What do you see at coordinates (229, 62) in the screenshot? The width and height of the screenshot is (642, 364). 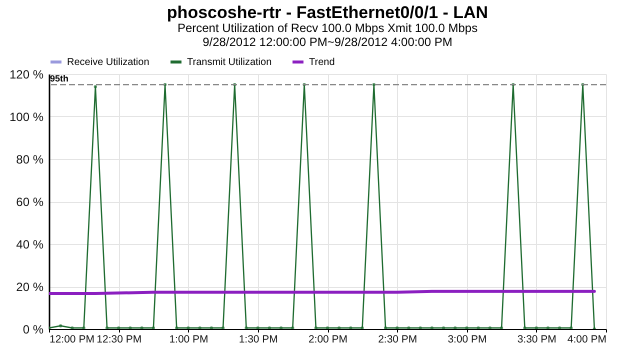 I see `legend-label: Transmit Utilization` at bounding box center [229, 62].